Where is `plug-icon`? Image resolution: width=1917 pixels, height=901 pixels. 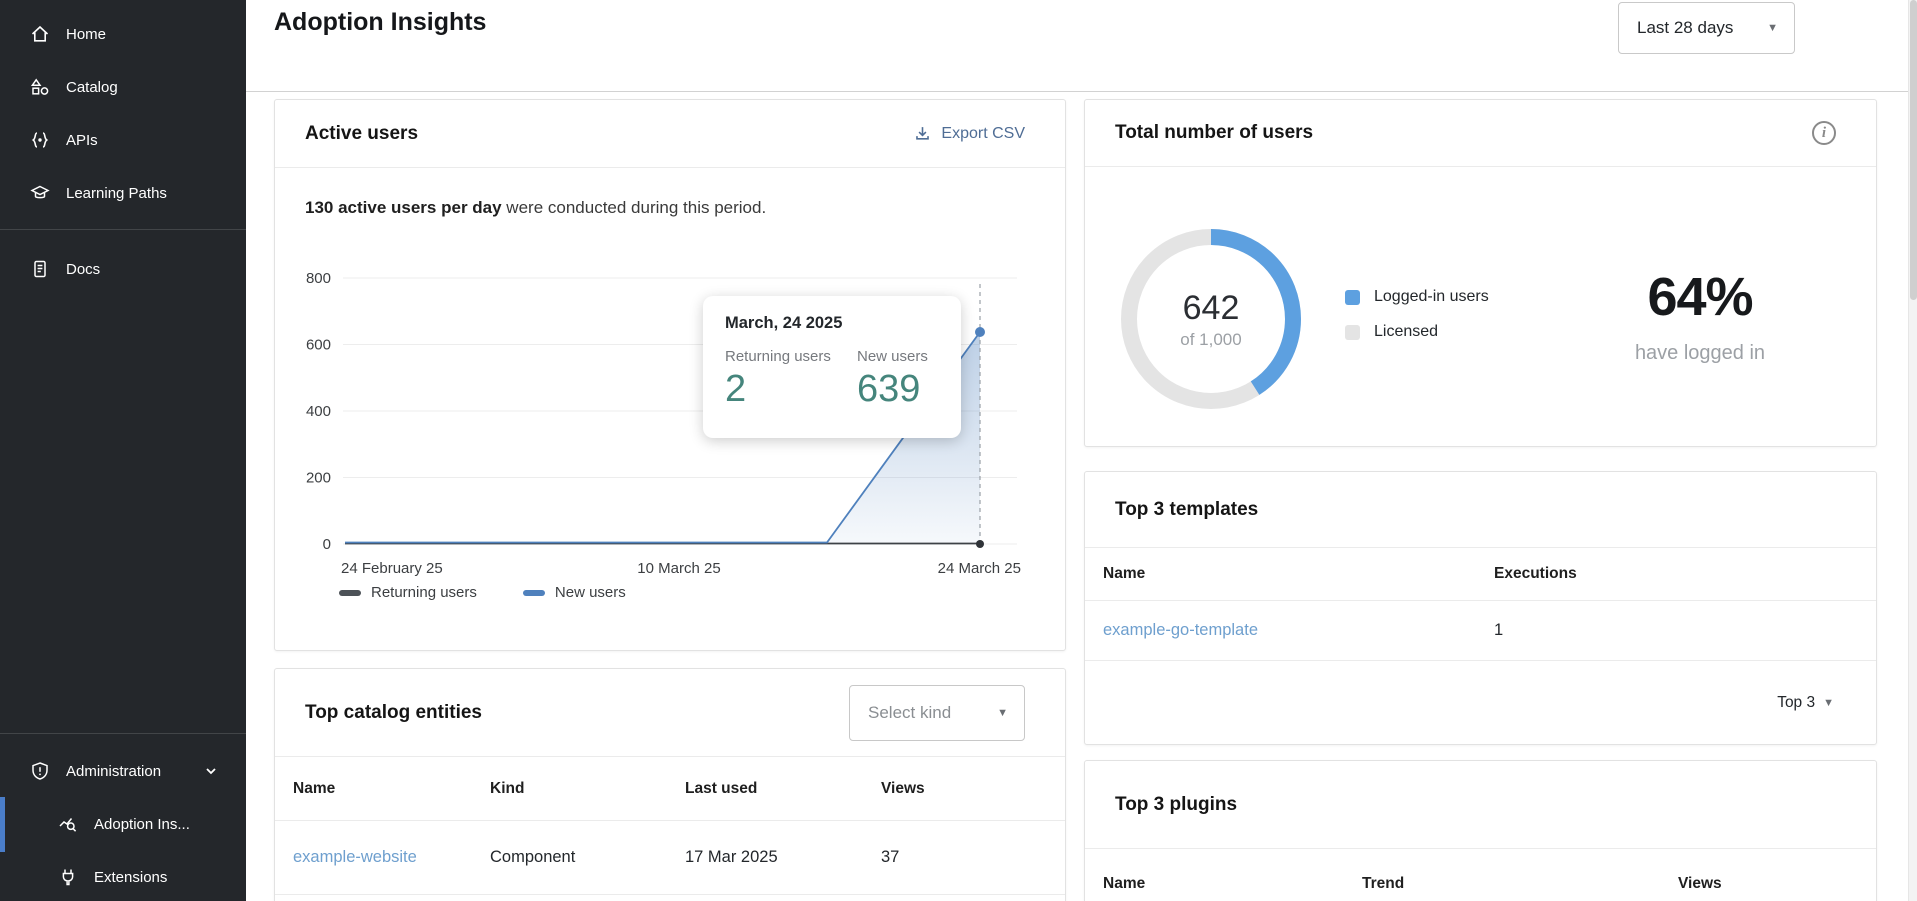 plug-icon is located at coordinates (68, 877).